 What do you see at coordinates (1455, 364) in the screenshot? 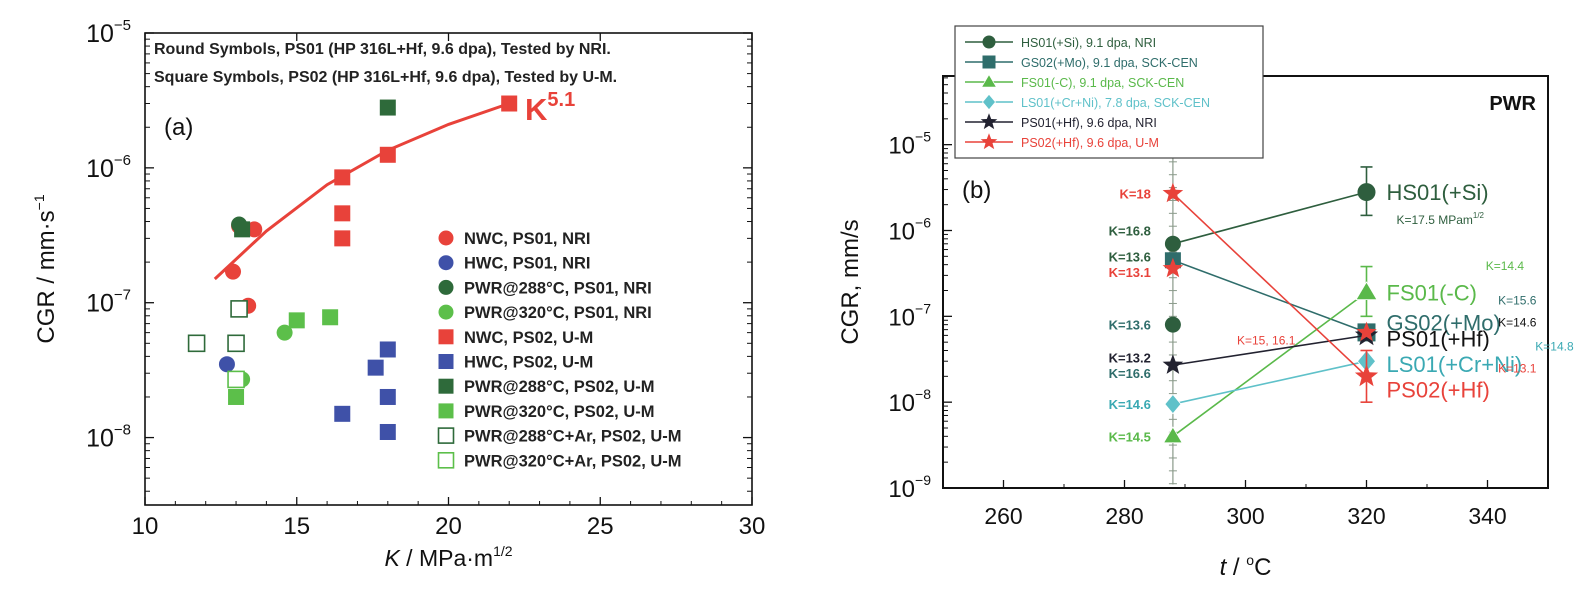
I see `end-label: LS01(+Cr+Ni)` at bounding box center [1455, 364].